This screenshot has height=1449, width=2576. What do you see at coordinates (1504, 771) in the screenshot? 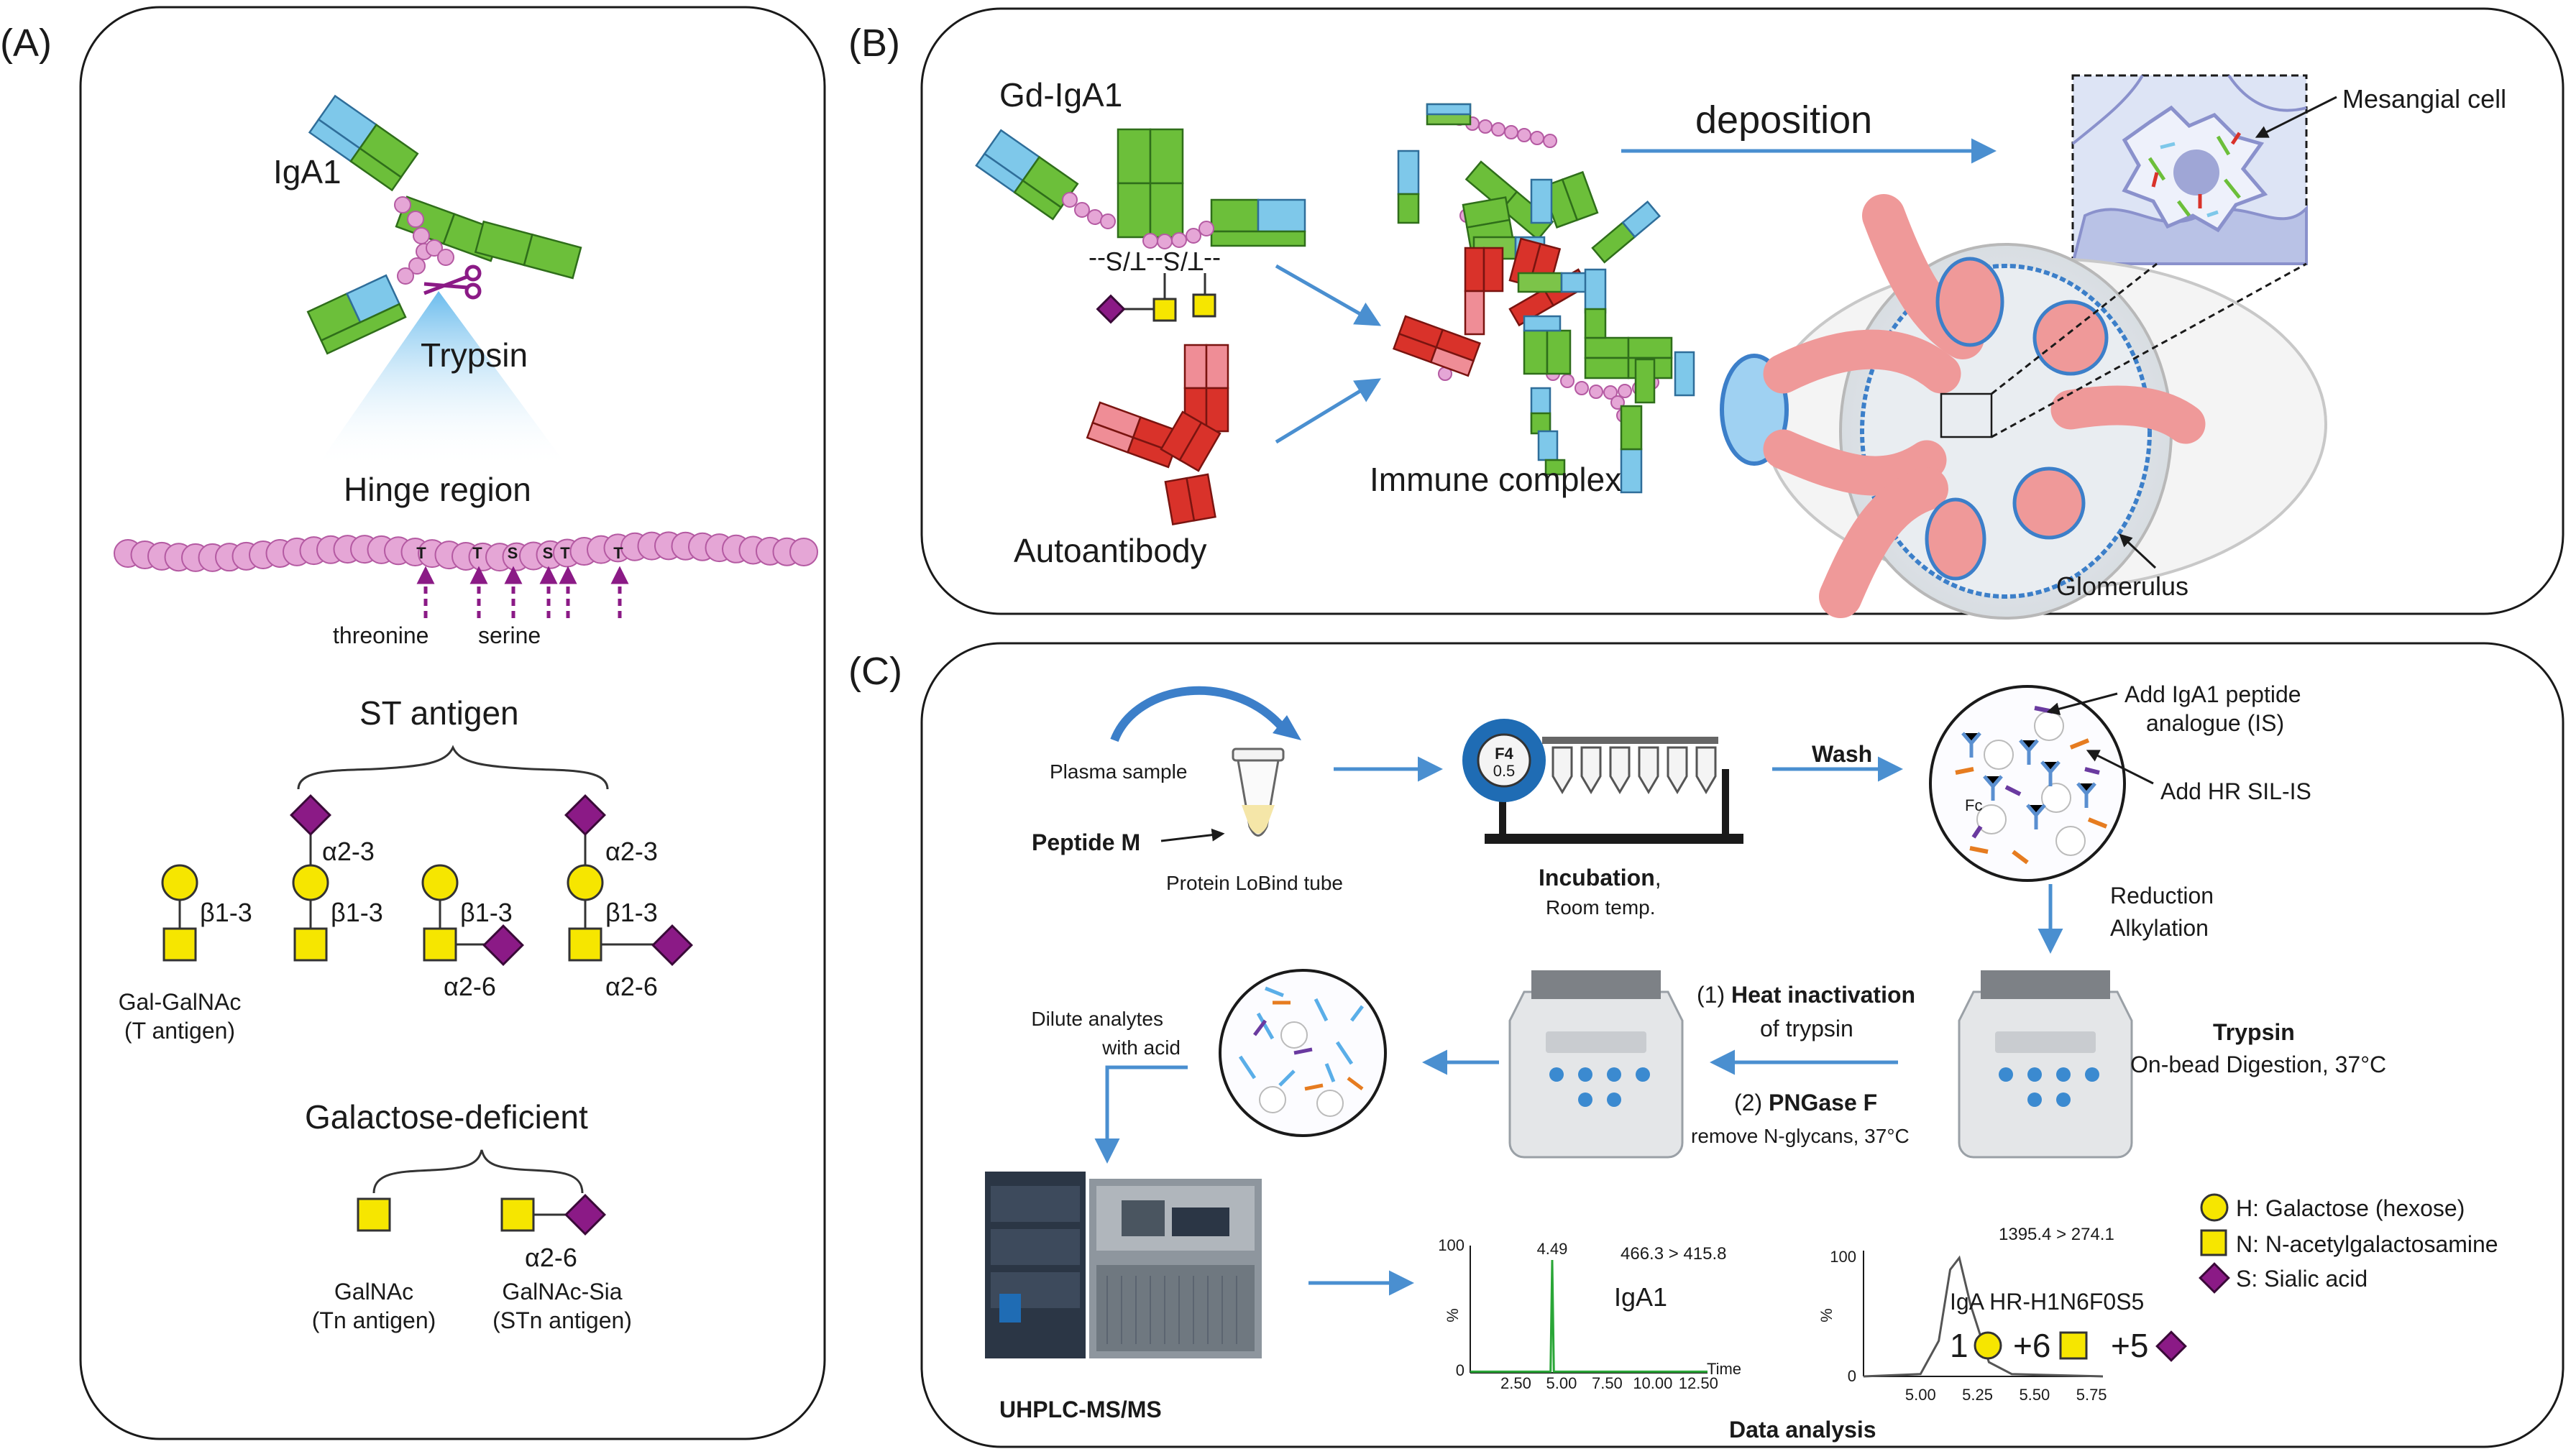
I see `rotor-setting-value: 0.5` at bounding box center [1504, 771].